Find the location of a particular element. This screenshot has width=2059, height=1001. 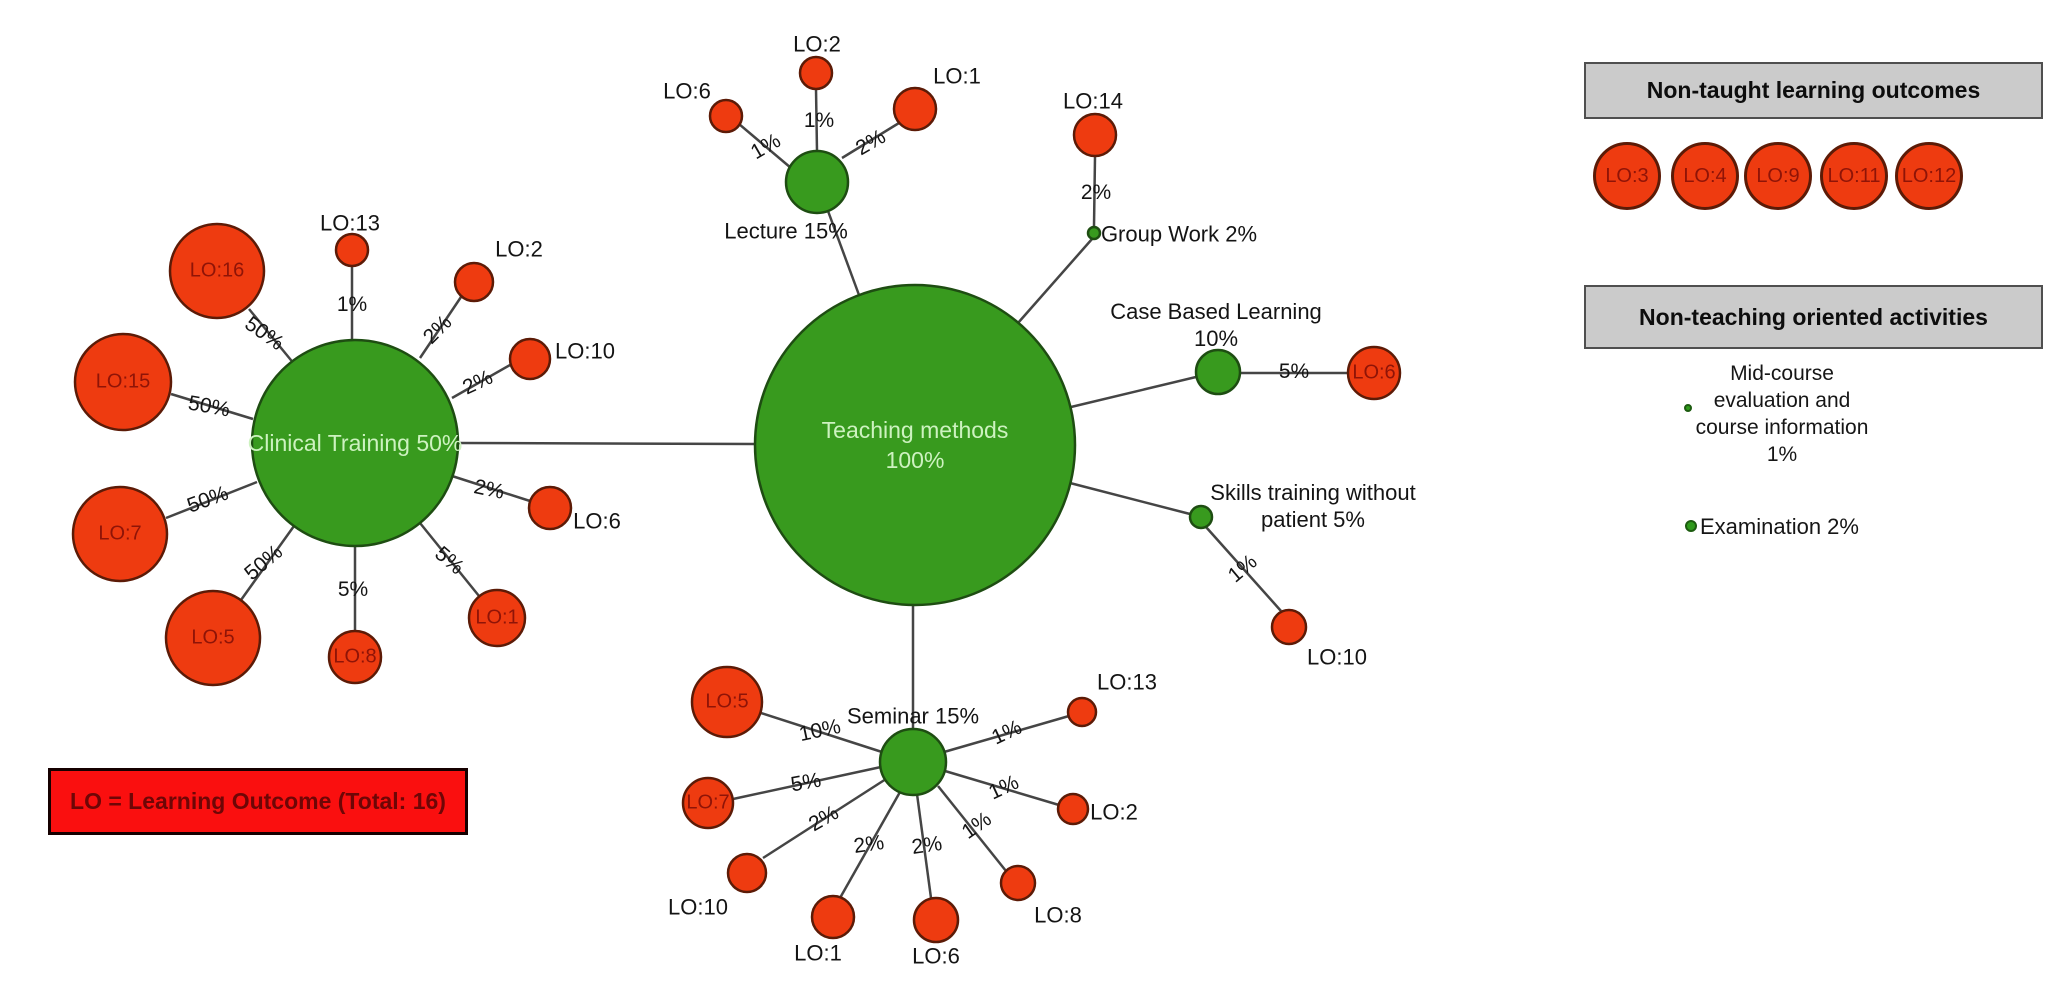

mid-course-dot is located at coordinates (1688, 408).